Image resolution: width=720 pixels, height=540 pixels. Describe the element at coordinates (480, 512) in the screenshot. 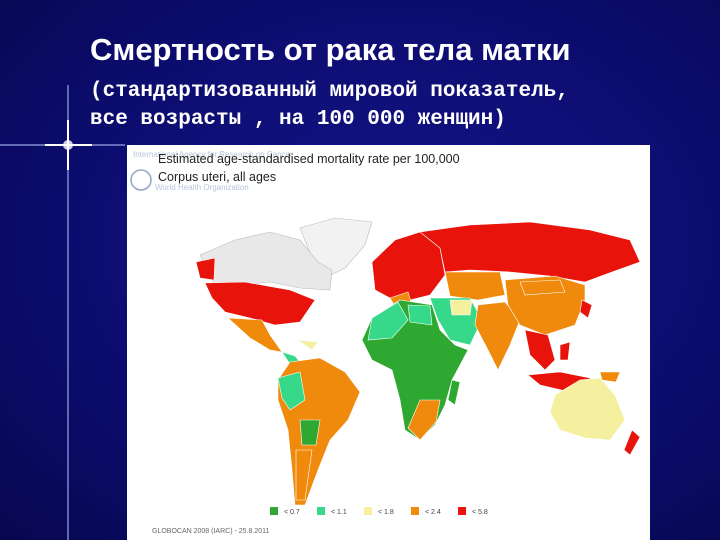

I see `legend-label: < 5.8` at that location.